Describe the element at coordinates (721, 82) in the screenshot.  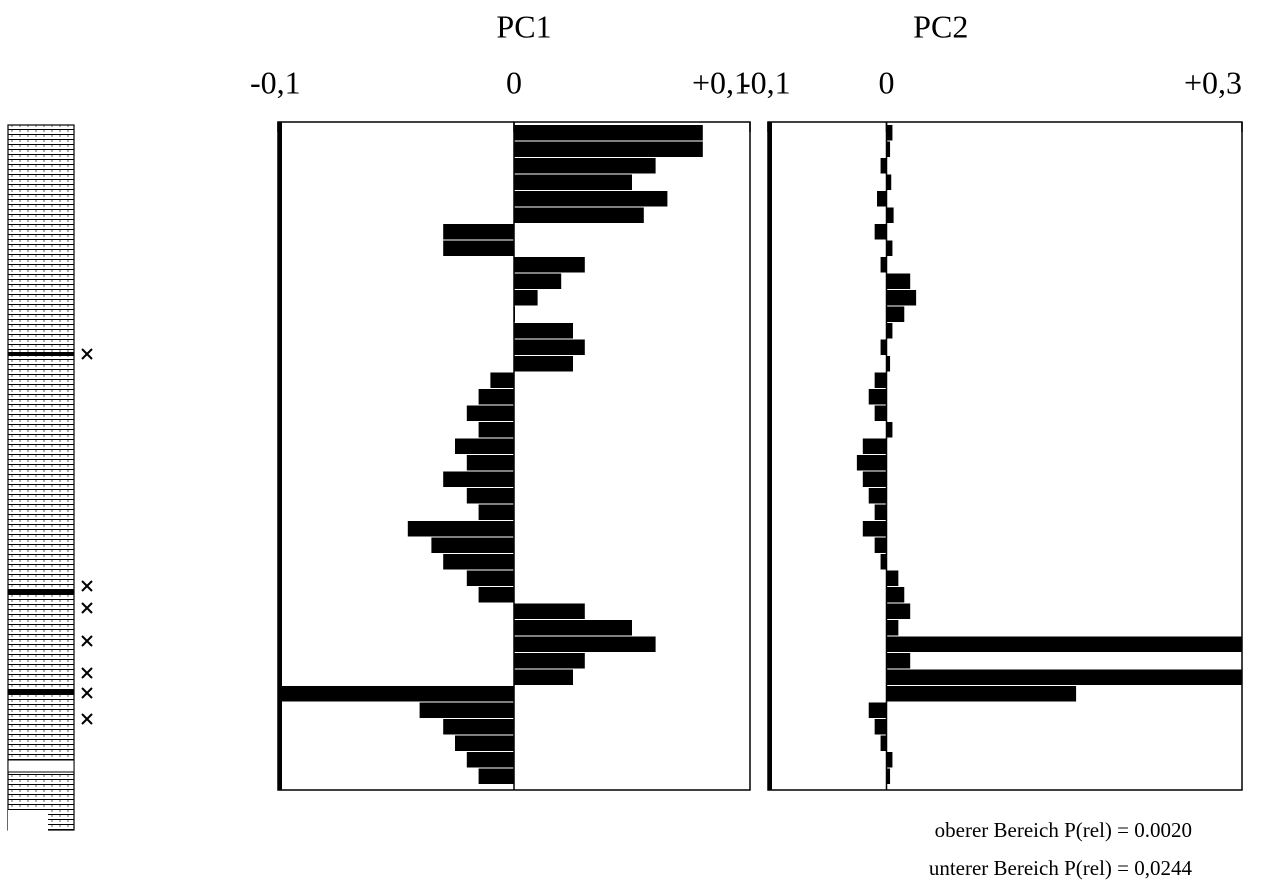
I see `x-tick-label: +0,1` at that location.